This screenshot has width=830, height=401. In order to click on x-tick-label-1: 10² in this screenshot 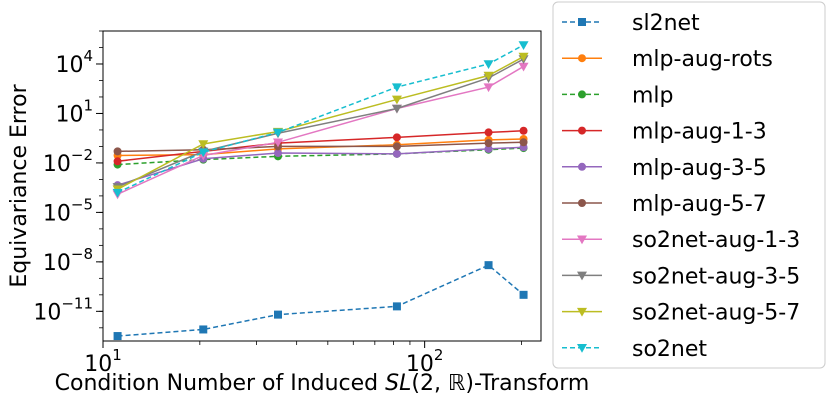, I will do `click(425, 361)`.